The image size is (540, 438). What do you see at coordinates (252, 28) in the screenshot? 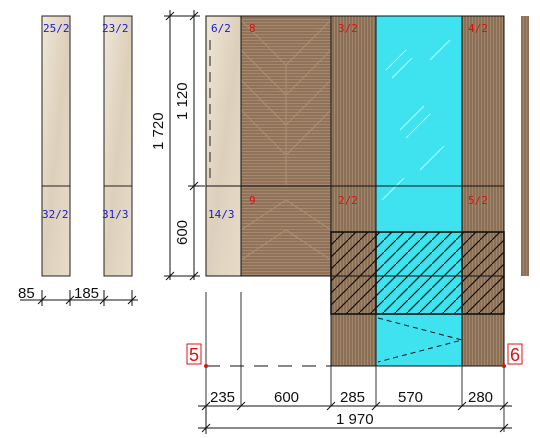
I see `tile-2-top-tag: 8` at bounding box center [252, 28].